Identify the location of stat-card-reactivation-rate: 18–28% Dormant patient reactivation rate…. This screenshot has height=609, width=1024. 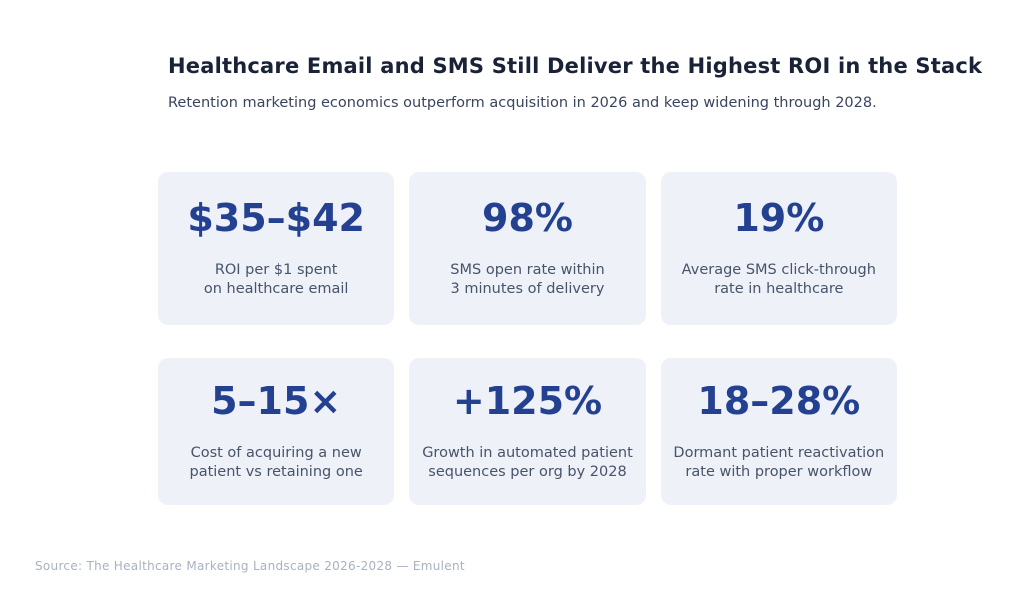
(778, 431).